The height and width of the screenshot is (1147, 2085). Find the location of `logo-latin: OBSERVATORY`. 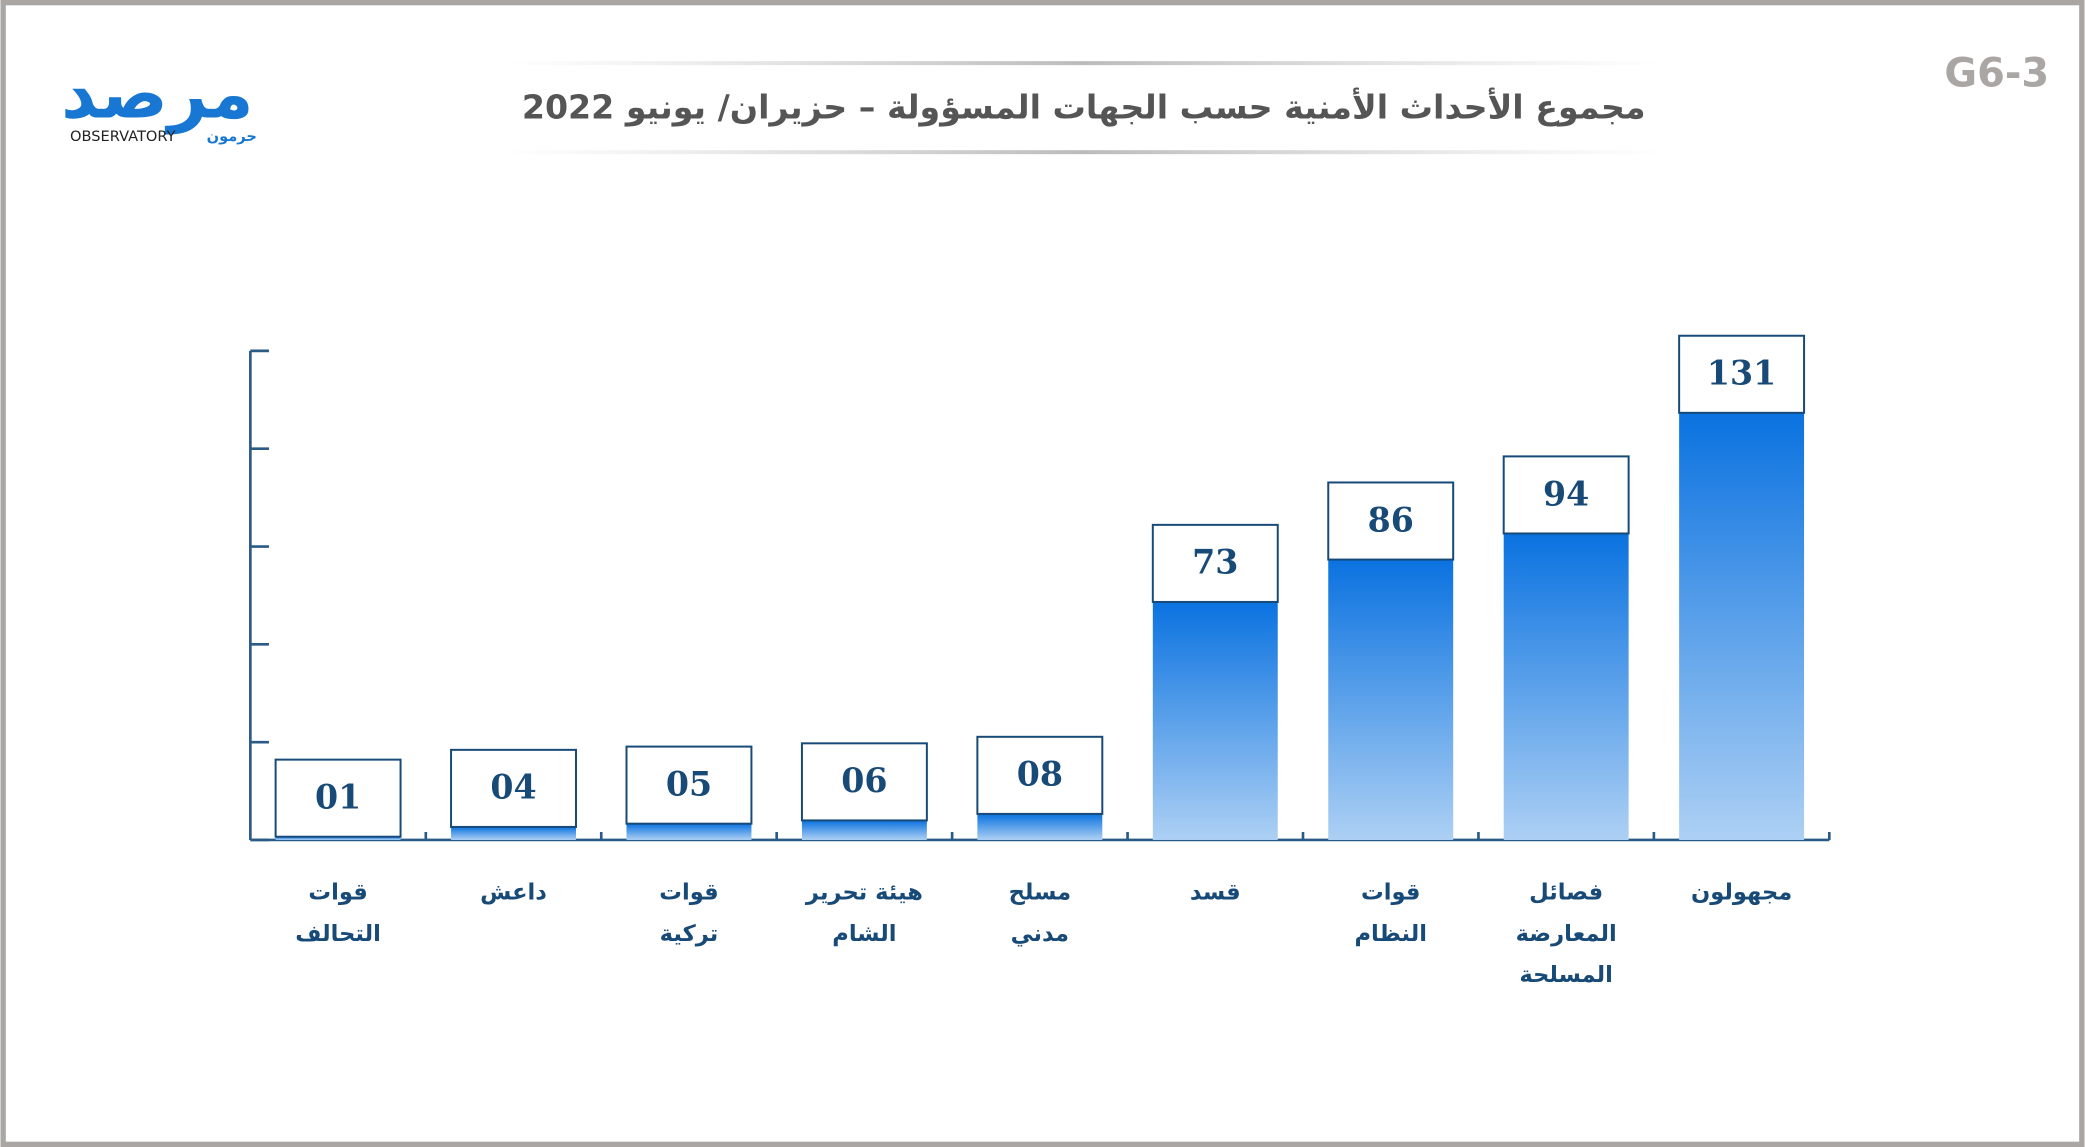

logo-latin: OBSERVATORY is located at coordinates (123, 136).